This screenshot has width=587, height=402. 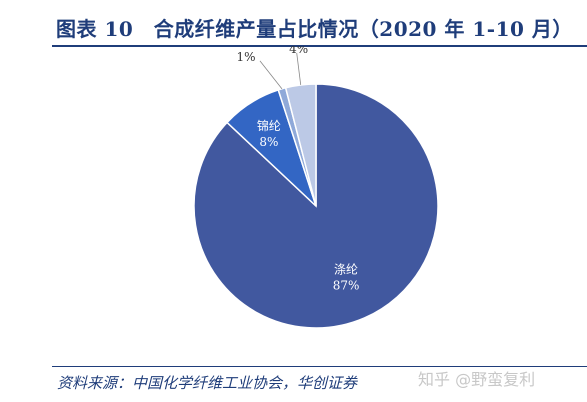 What do you see at coordinates (245, 57) in the screenshot?
I see `slice-percent-label: 1%` at bounding box center [245, 57].